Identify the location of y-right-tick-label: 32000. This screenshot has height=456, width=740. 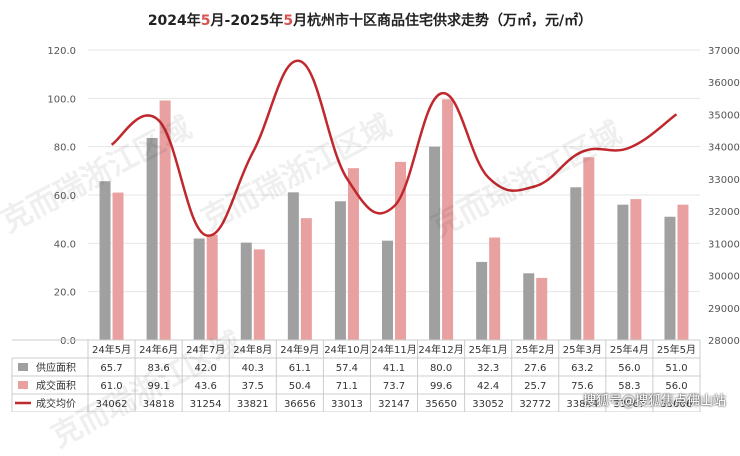
(724, 212).